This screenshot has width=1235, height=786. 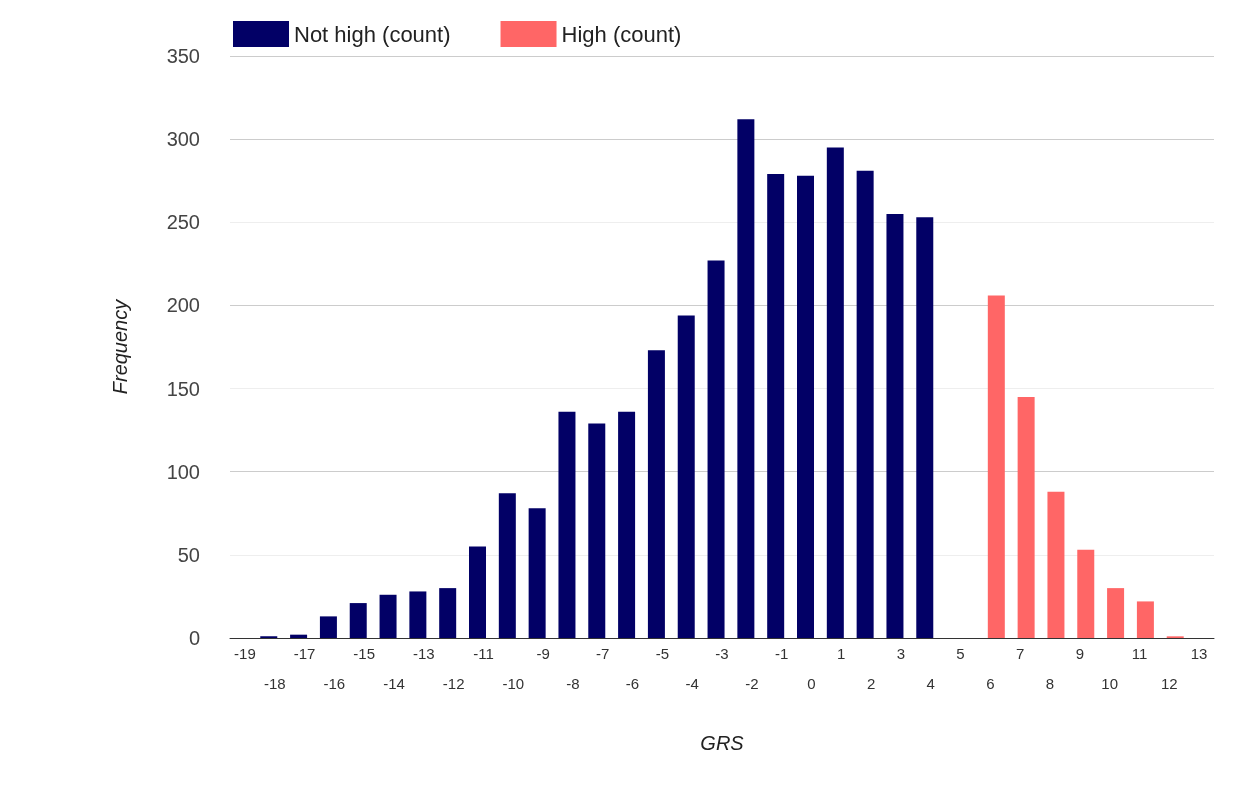 I want to click on x-tick-label: 9, so click(x=1079, y=653).